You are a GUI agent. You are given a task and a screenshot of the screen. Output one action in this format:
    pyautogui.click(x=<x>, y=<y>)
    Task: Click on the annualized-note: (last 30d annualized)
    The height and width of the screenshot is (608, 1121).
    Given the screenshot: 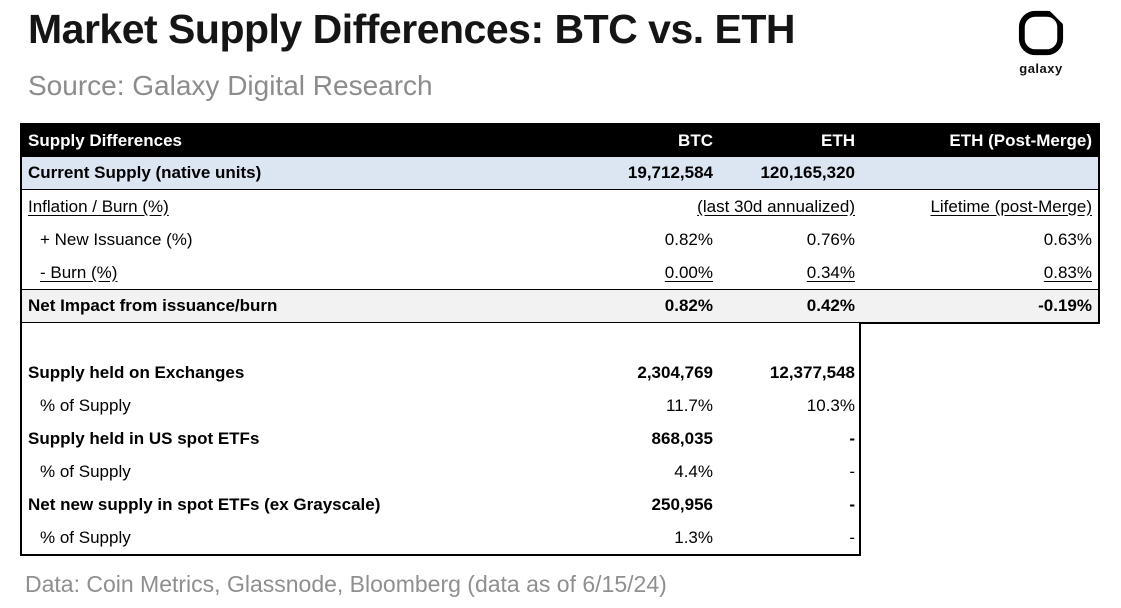 What is the action you would take?
    pyautogui.click(x=675, y=207)
    